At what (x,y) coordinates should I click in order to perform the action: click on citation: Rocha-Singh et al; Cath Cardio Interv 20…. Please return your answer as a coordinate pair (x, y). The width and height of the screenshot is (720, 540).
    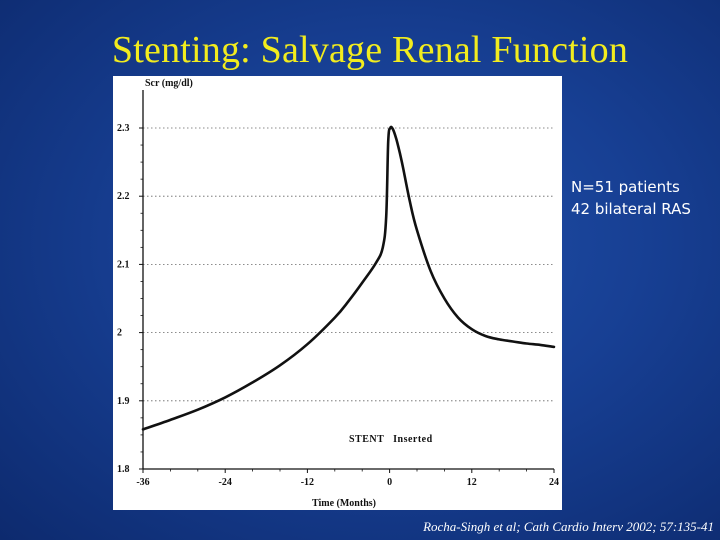
    Looking at the image, I should click on (568, 526).